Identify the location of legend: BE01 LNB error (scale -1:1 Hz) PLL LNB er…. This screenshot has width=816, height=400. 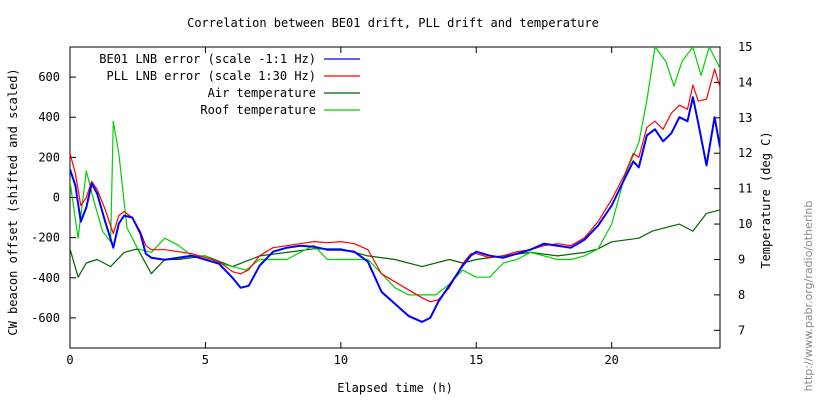
(229, 84).